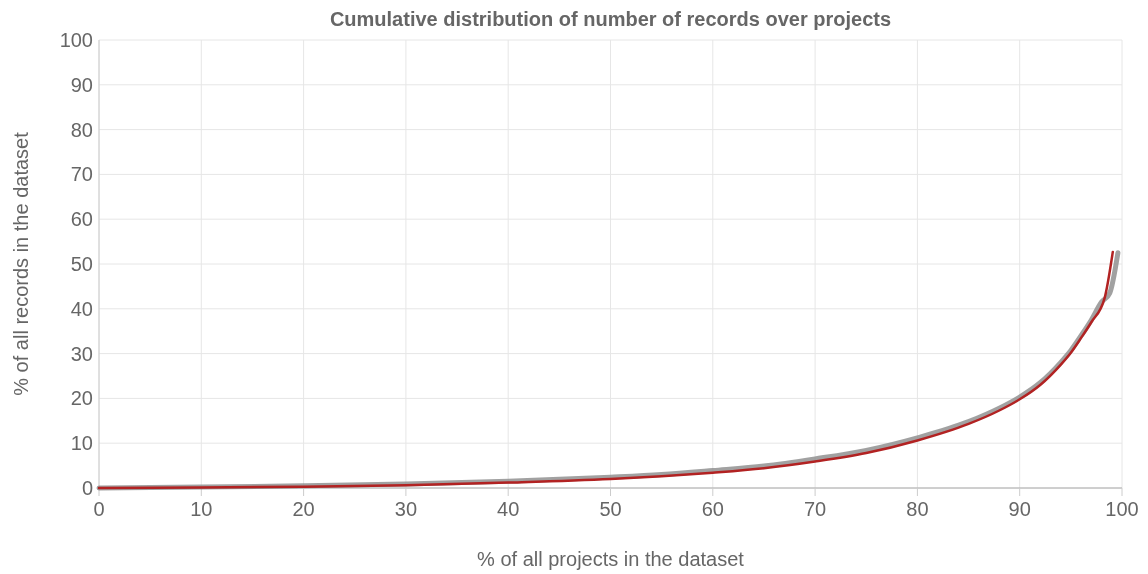 The width and height of the screenshot is (1148, 574). I want to click on x-tick-label: 80, so click(917, 509).